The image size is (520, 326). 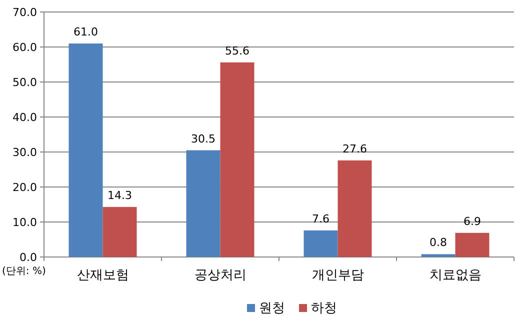 What do you see at coordinates (354, 149) in the screenshot?
I see `data-label: 27.6` at bounding box center [354, 149].